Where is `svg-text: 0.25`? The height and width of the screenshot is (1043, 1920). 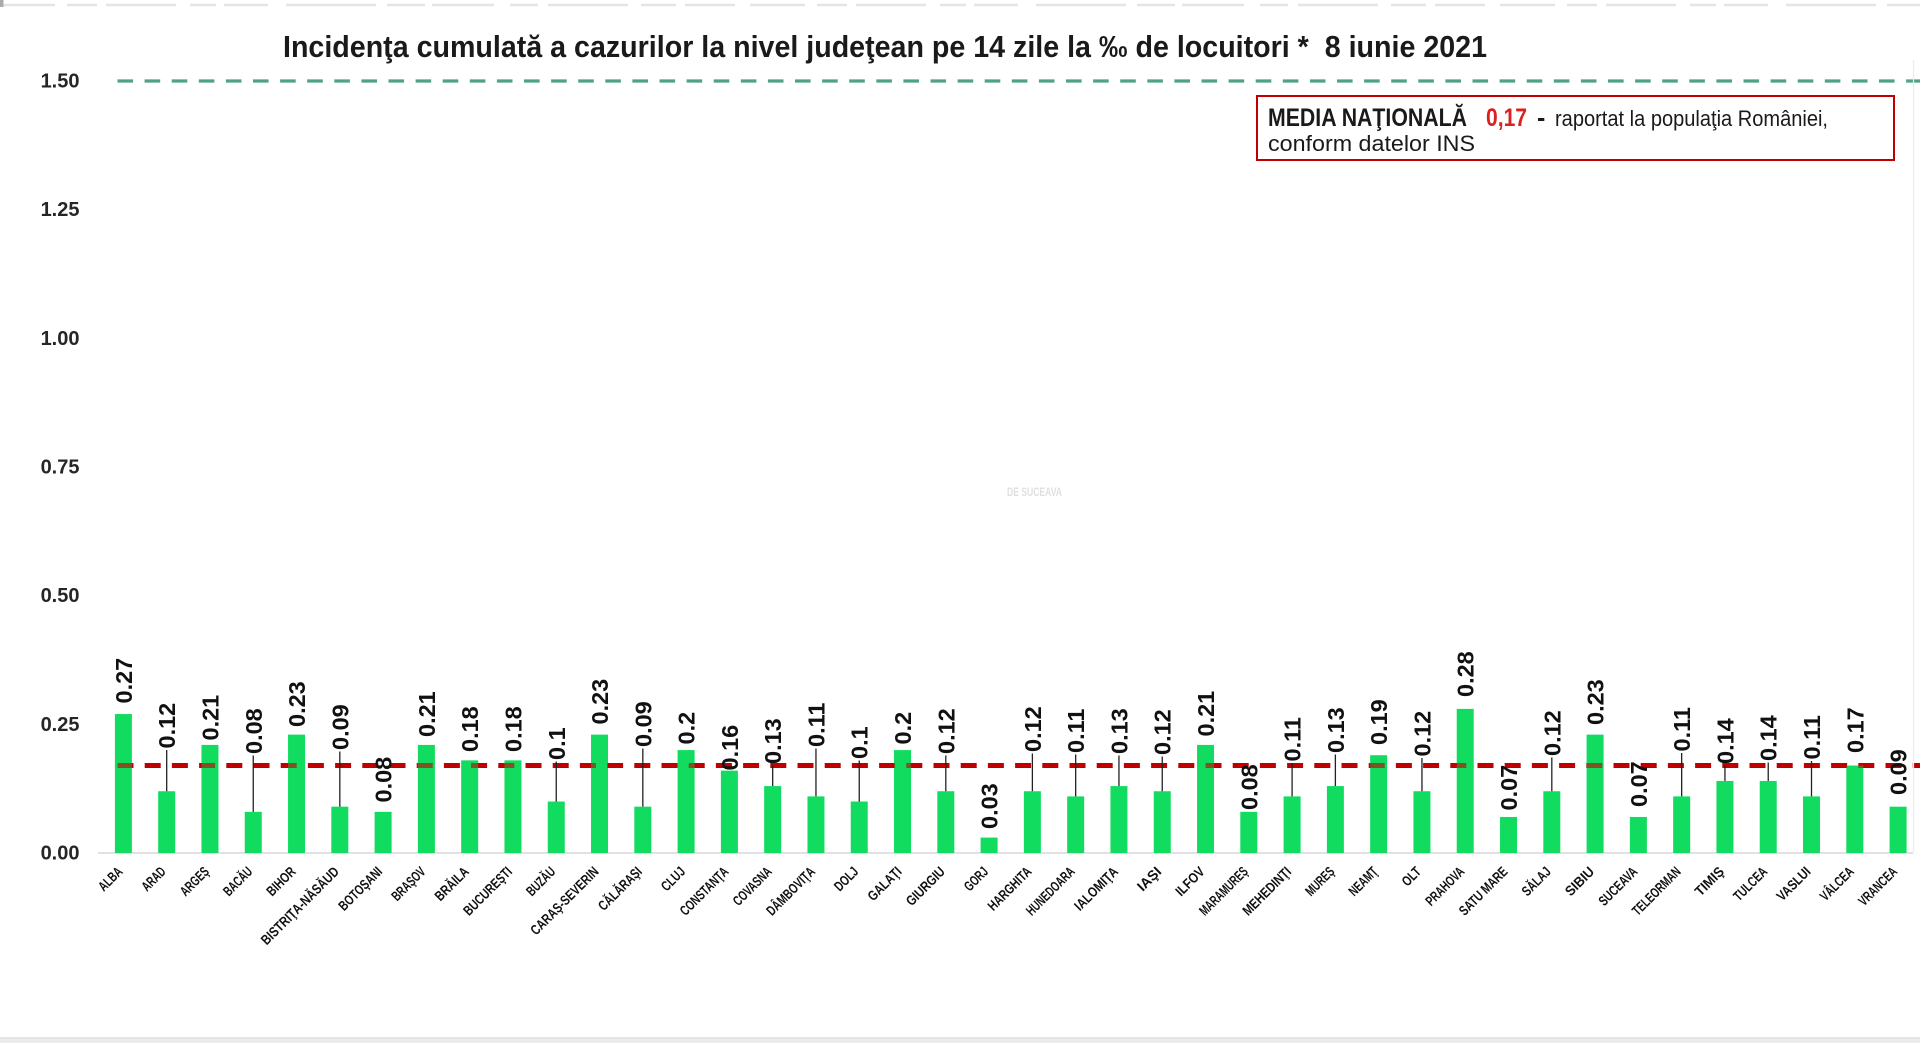
svg-text: 0.25 is located at coordinates (60, 725).